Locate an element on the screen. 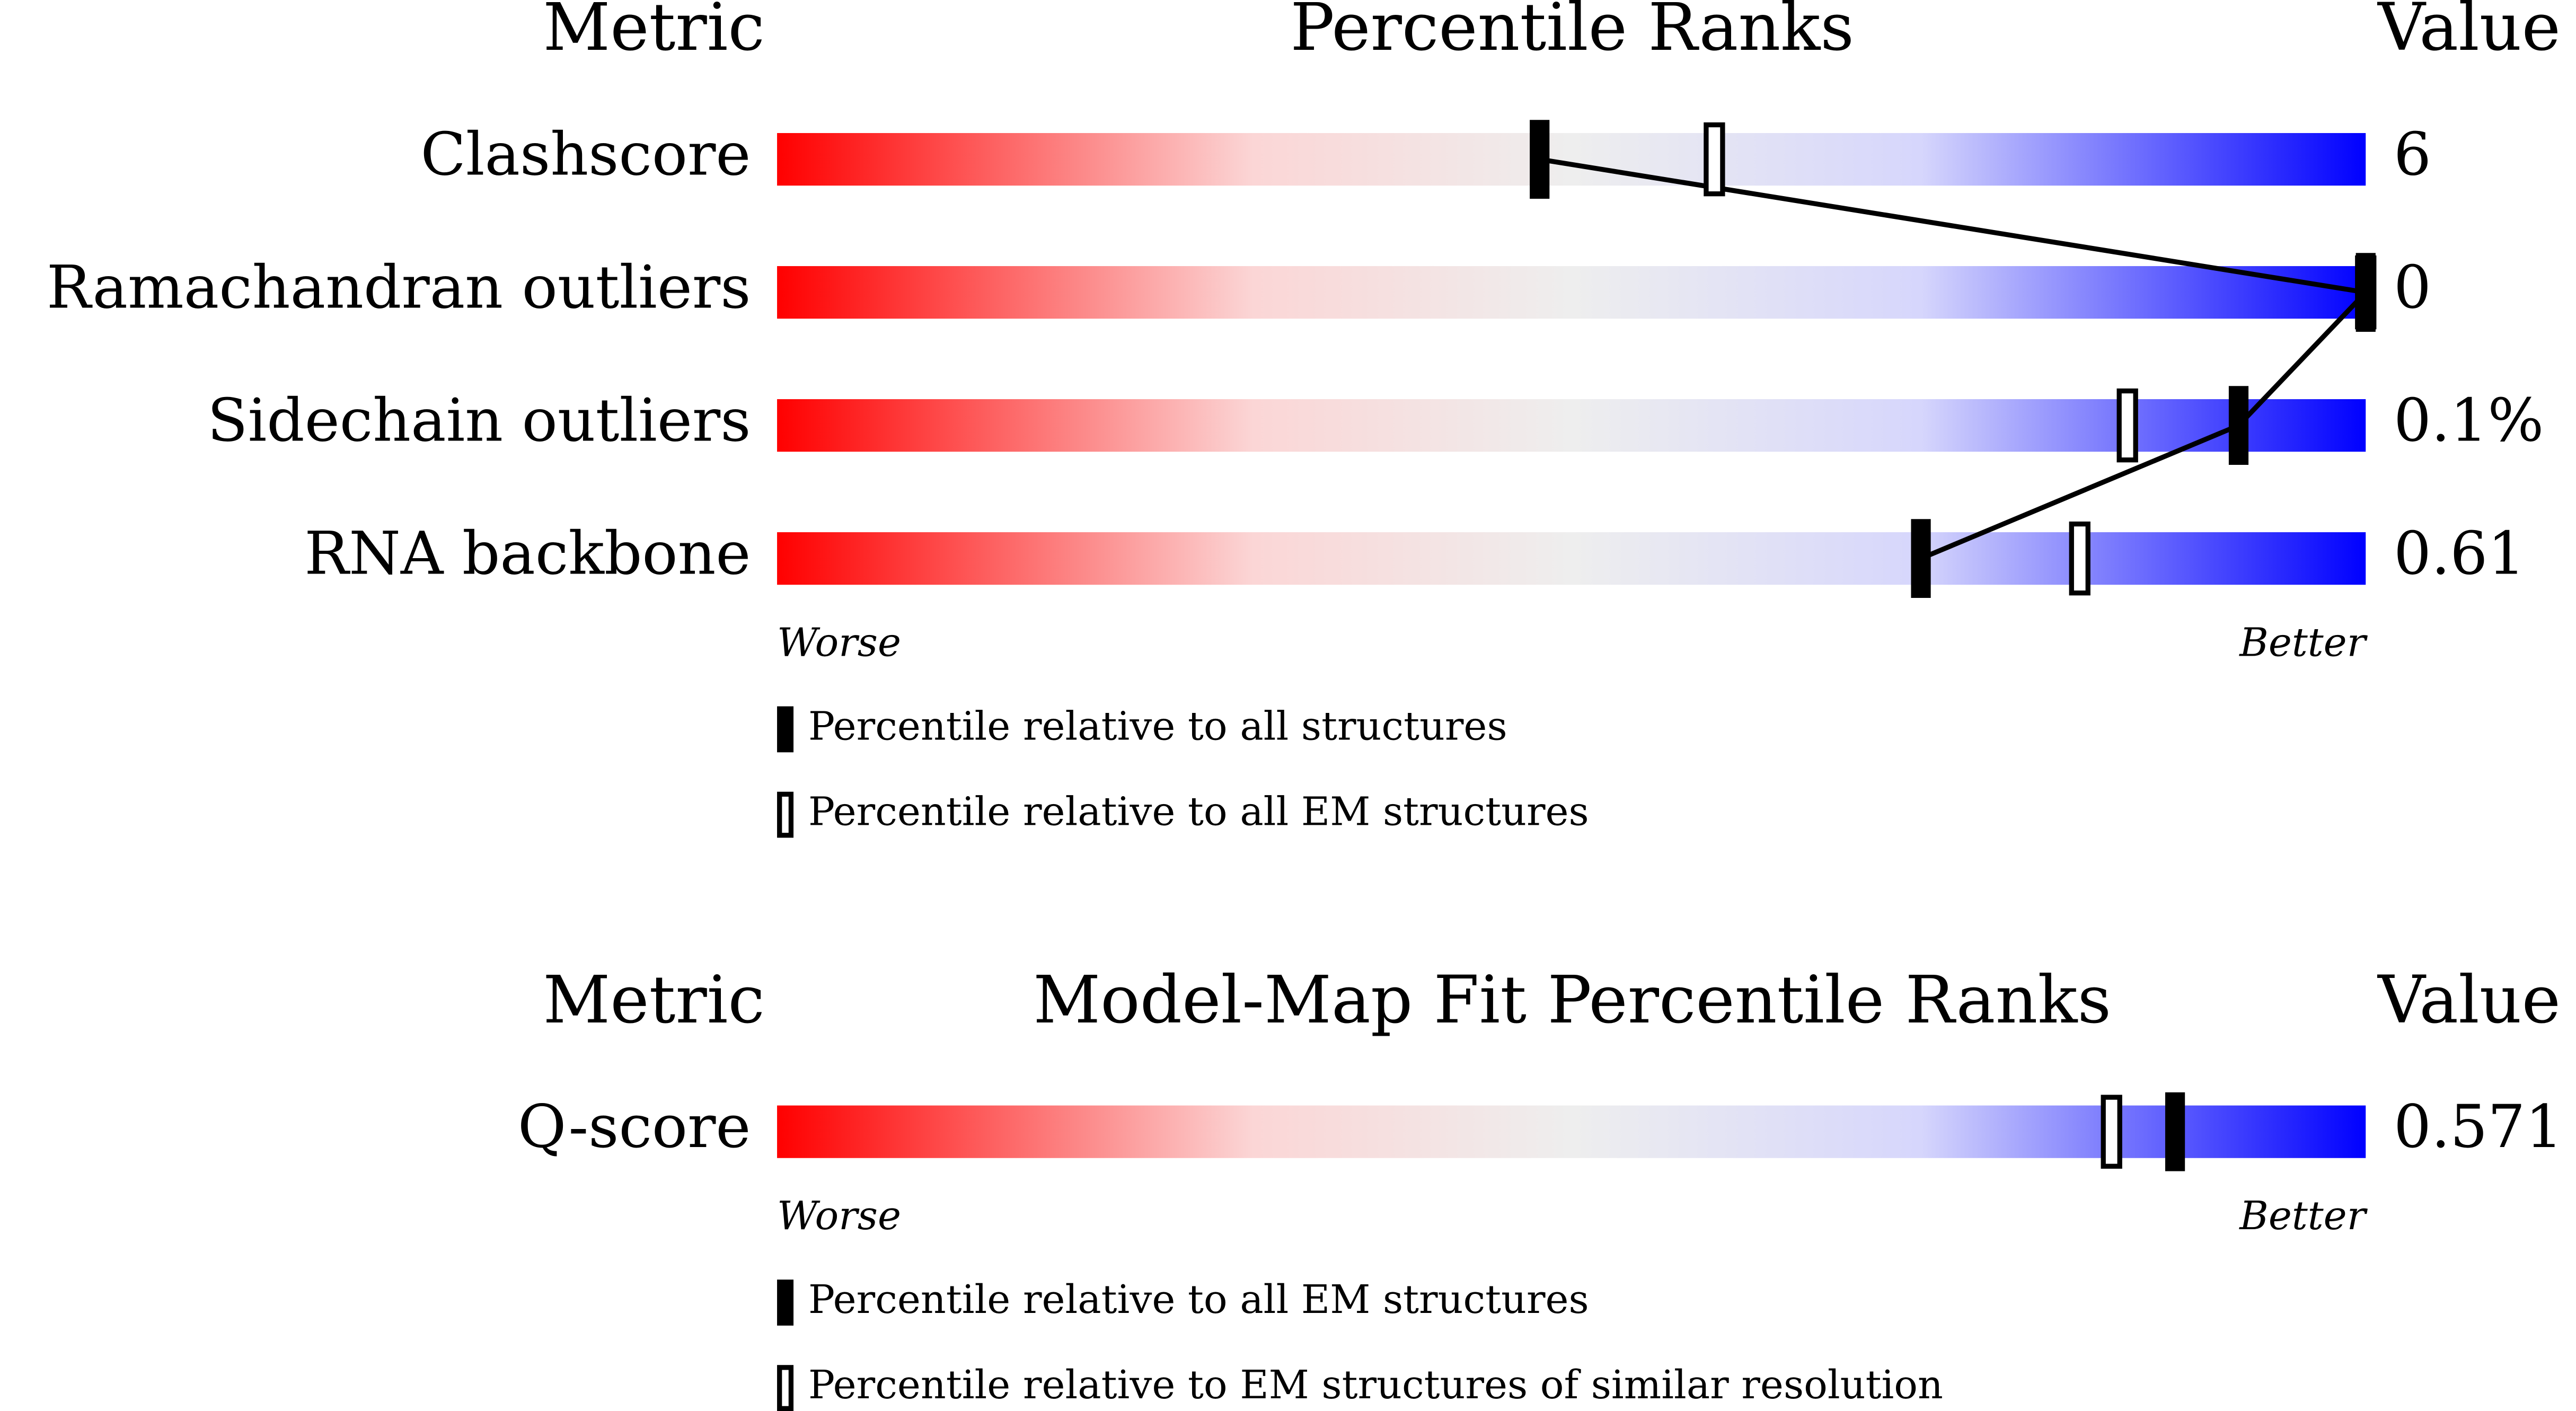 The height and width of the screenshot is (1411, 2576). metric-value: 0.1% is located at coordinates (2469, 420).